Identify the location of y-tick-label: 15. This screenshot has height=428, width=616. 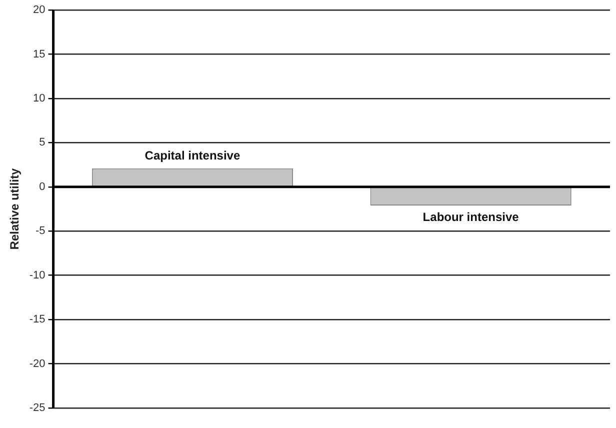
(39, 54).